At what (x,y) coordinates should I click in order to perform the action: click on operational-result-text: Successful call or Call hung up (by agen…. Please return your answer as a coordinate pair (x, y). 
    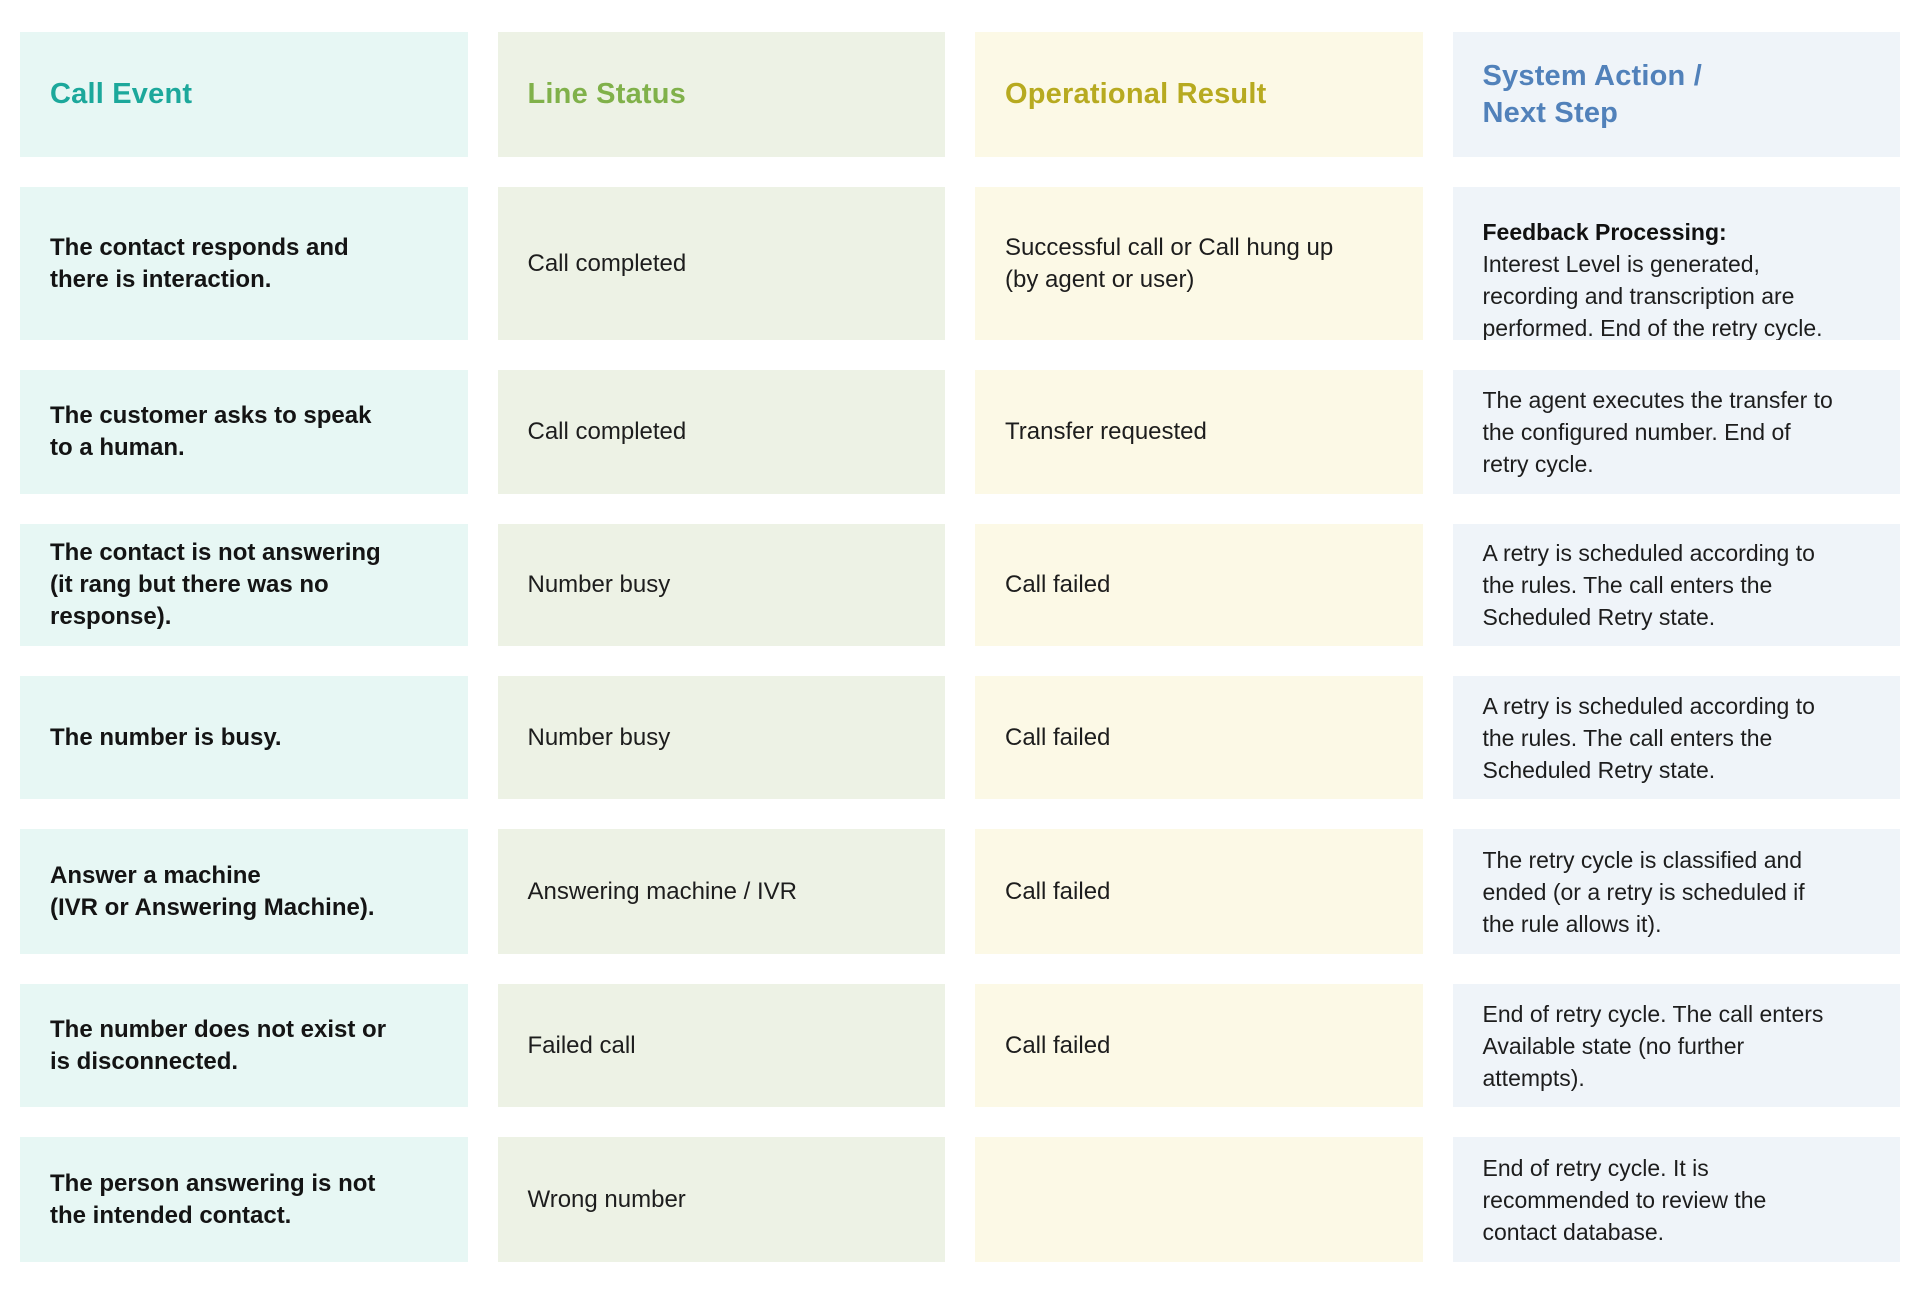
    Looking at the image, I should click on (1169, 263).